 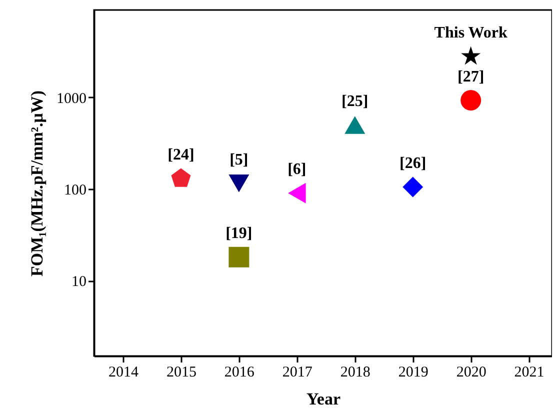 I want to click on x-tick-label: 2016, so click(x=239, y=372).